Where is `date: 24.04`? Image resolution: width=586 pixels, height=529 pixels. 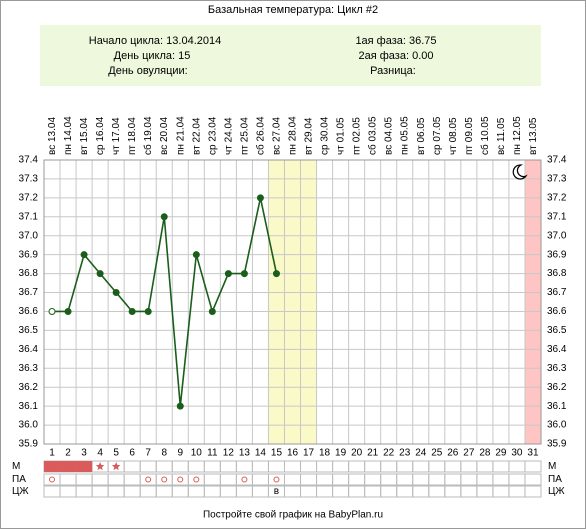
date: 24.04 is located at coordinates (228, 129).